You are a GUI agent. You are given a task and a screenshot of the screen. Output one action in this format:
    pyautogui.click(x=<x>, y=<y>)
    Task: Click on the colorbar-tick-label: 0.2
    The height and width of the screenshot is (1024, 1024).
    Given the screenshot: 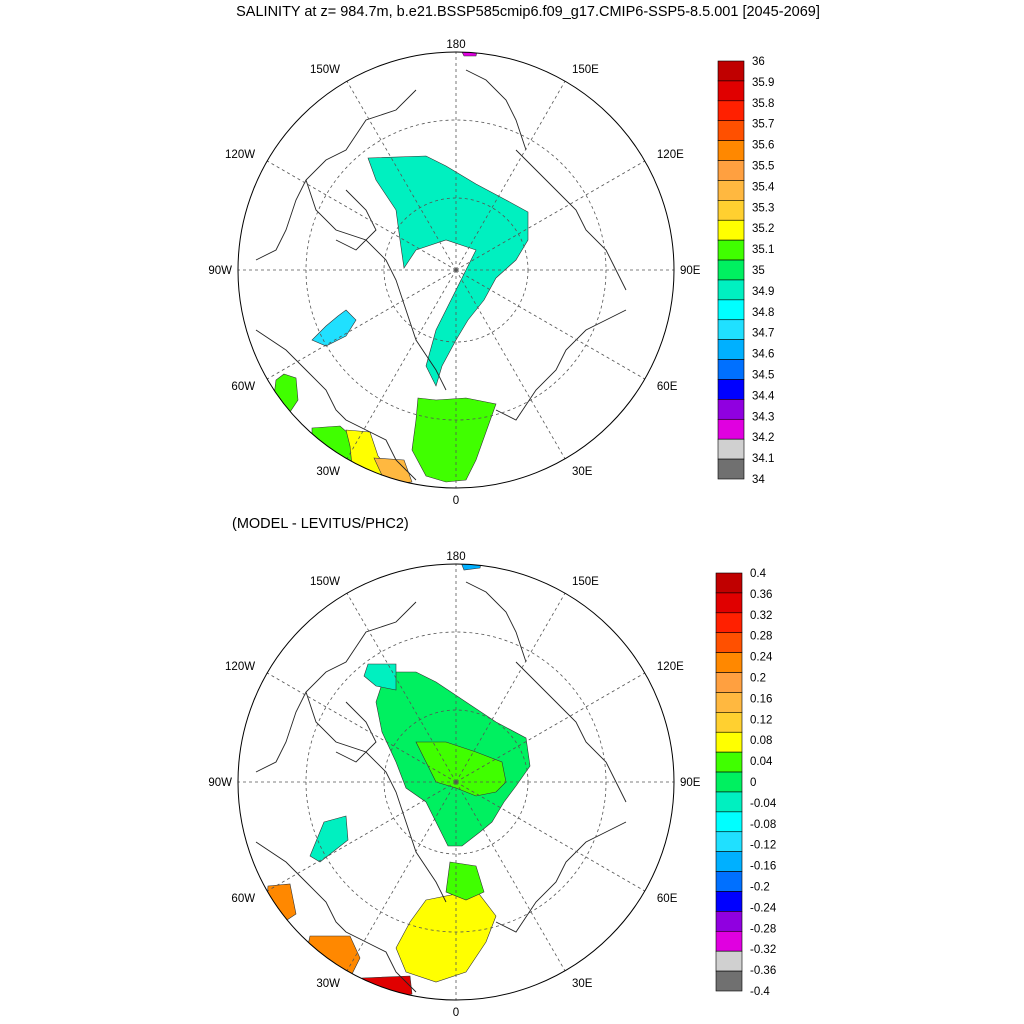 What is the action you would take?
    pyautogui.click(x=758, y=679)
    